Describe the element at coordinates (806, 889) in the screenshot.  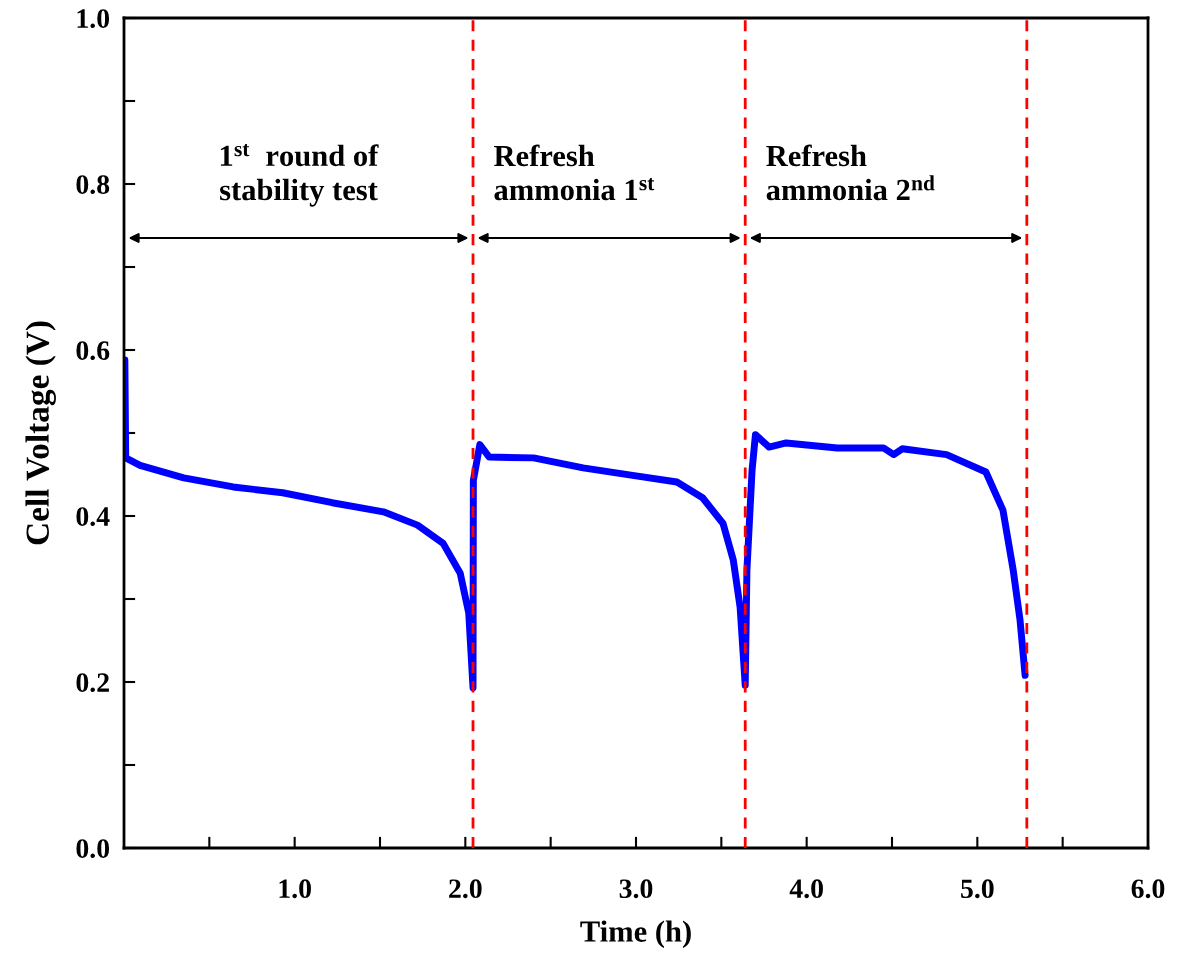
I see `x-tick-label: 4.0` at that location.